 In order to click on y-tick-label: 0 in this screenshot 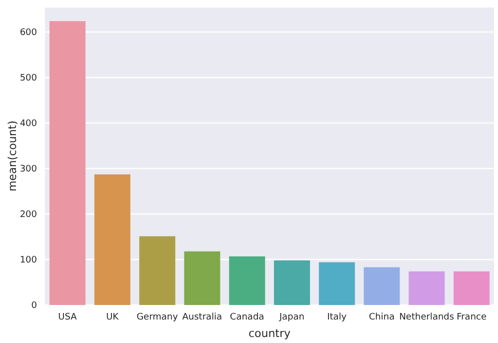, I will do `click(34, 306)`.